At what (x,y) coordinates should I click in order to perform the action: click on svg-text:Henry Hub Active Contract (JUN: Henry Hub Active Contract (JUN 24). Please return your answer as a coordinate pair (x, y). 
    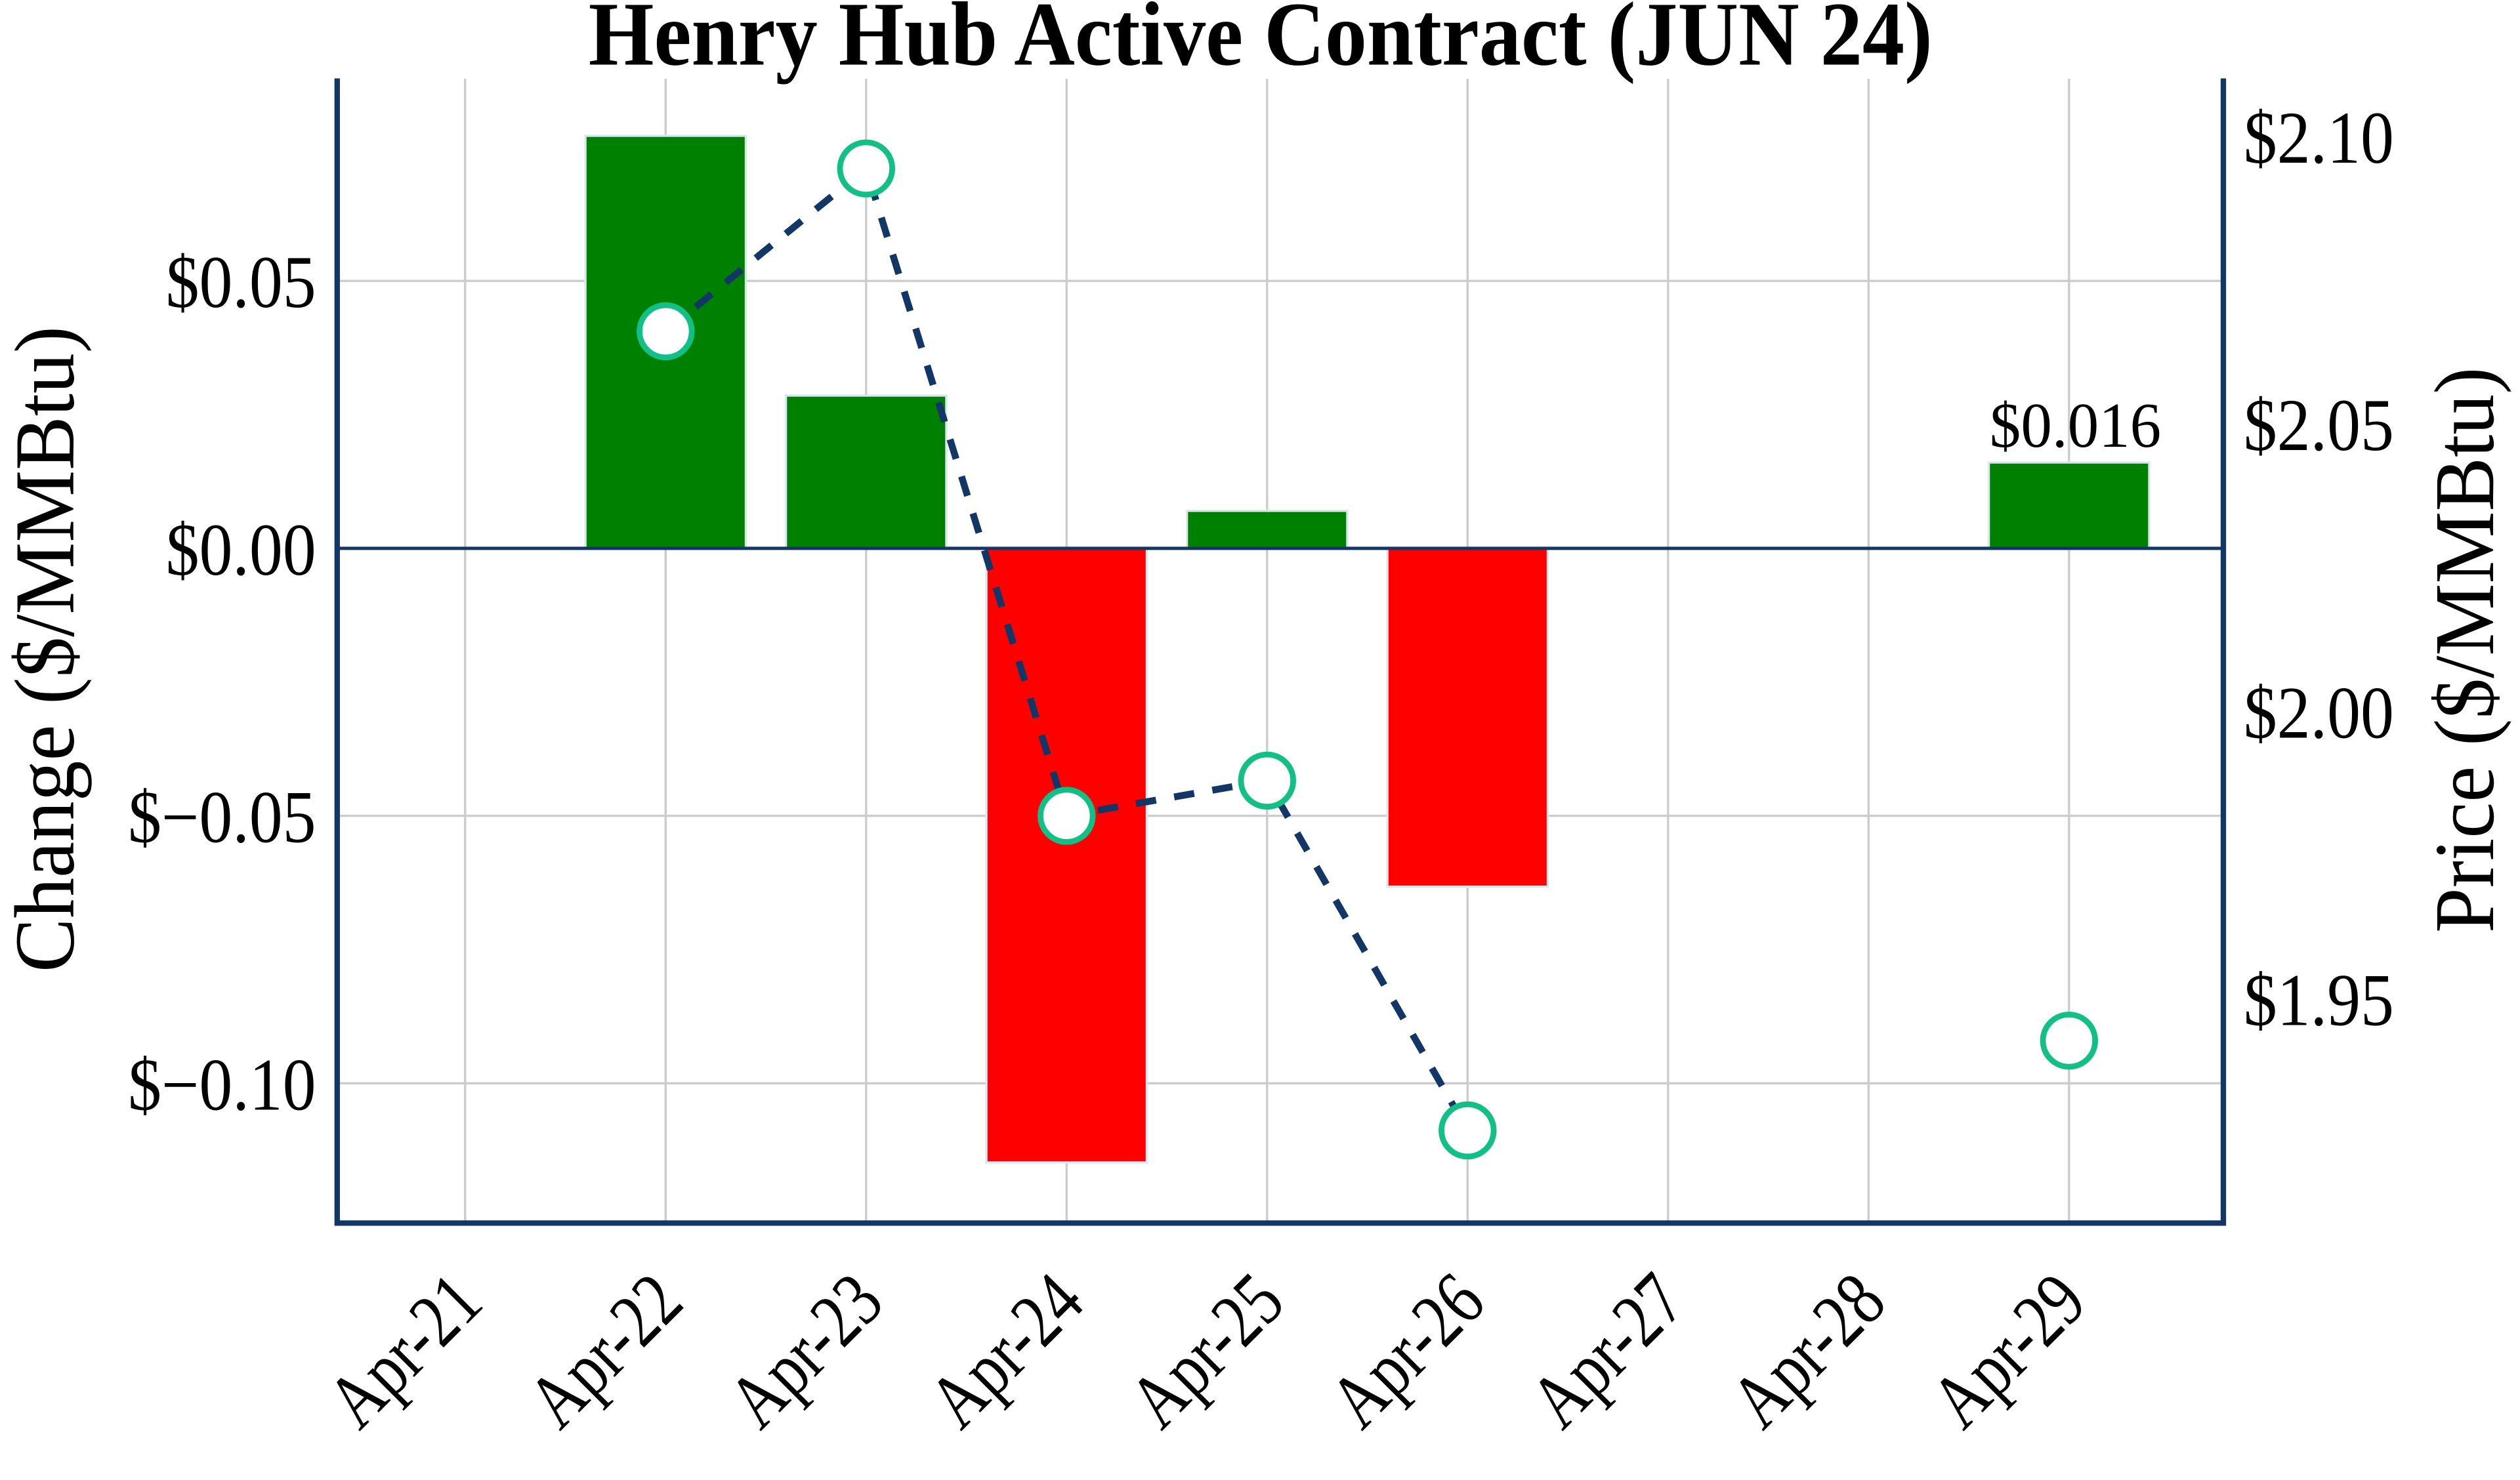
    Looking at the image, I should click on (1261, 43).